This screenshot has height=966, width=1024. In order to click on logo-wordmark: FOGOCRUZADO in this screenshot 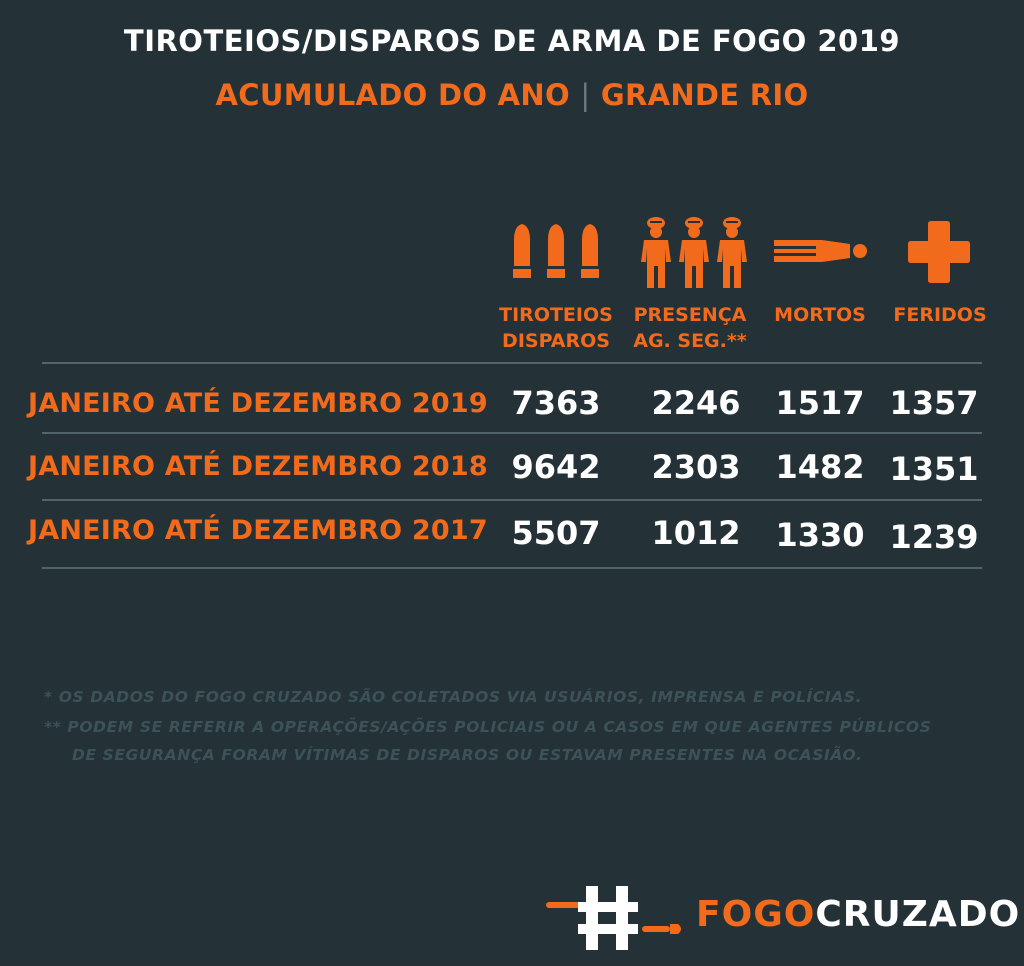, I will do `click(858, 914)`.